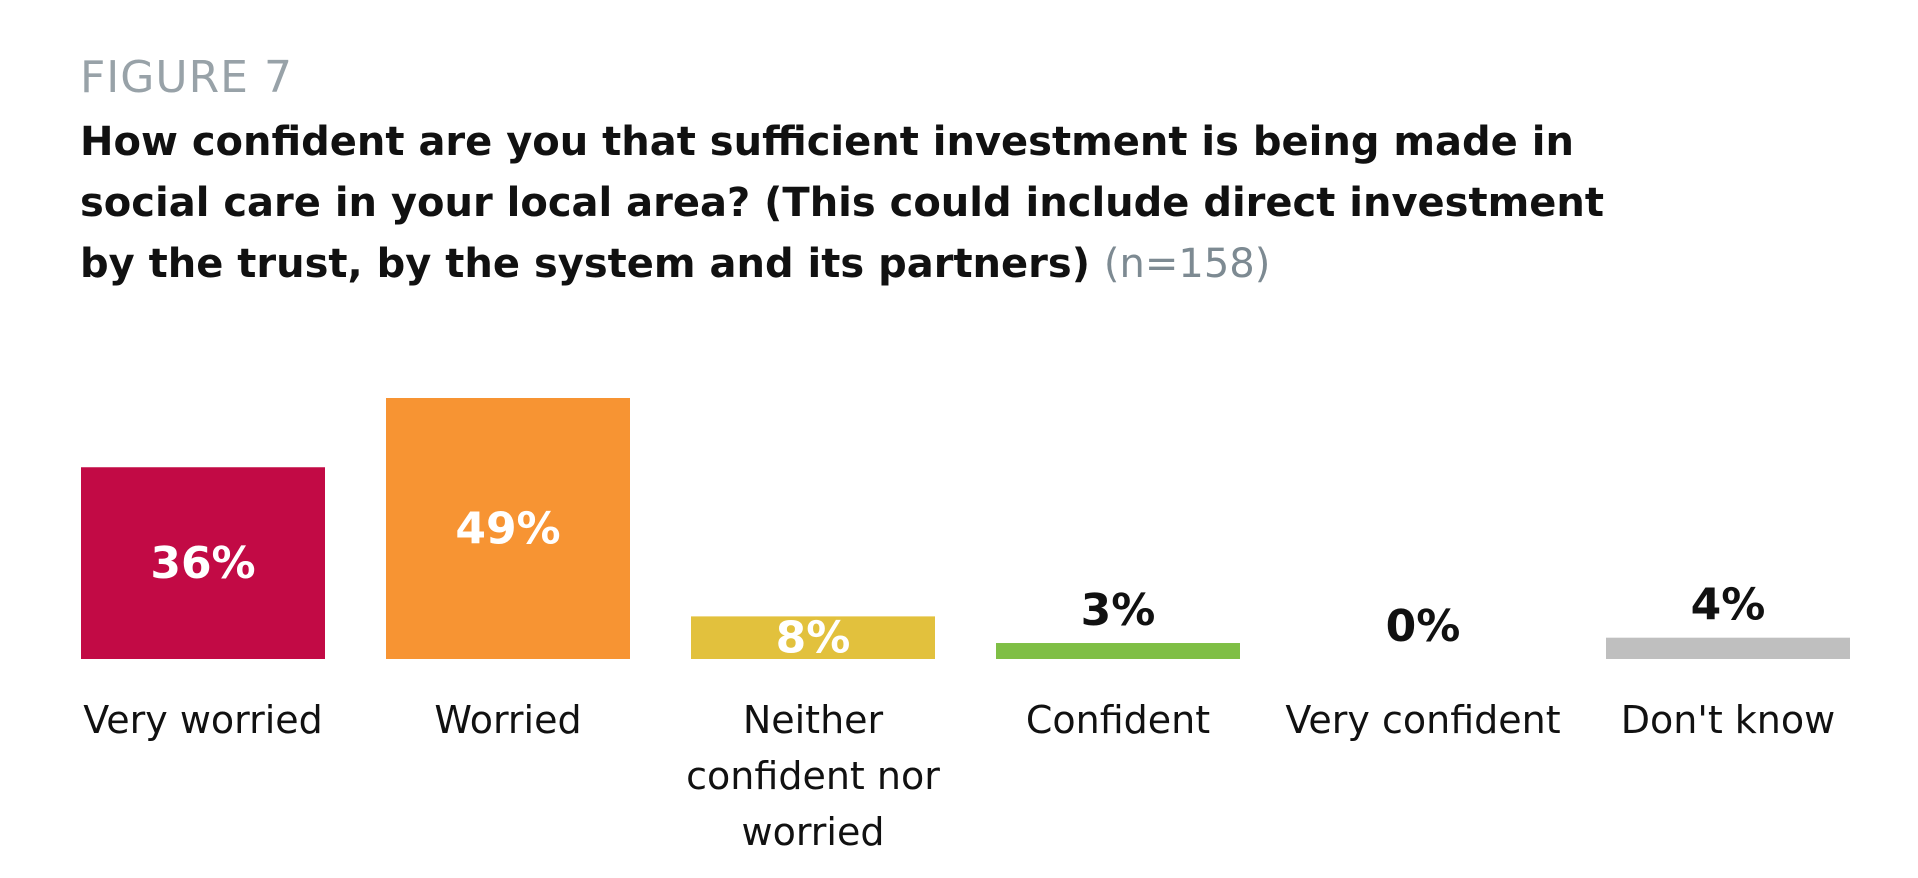 The image size is (1918, 878). I want to click on data-label-5: 4%, so click(1728, 605).